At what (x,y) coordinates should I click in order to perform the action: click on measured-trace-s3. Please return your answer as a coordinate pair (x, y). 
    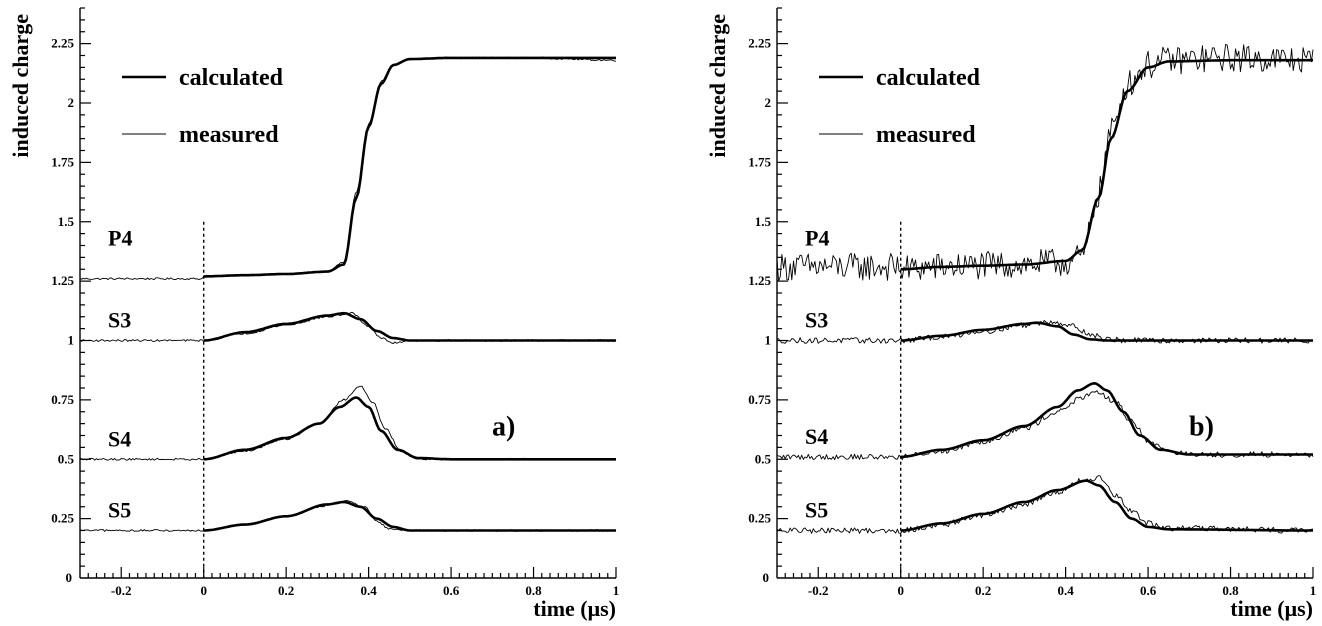
    Looking at the image, I should click on (348, 327).